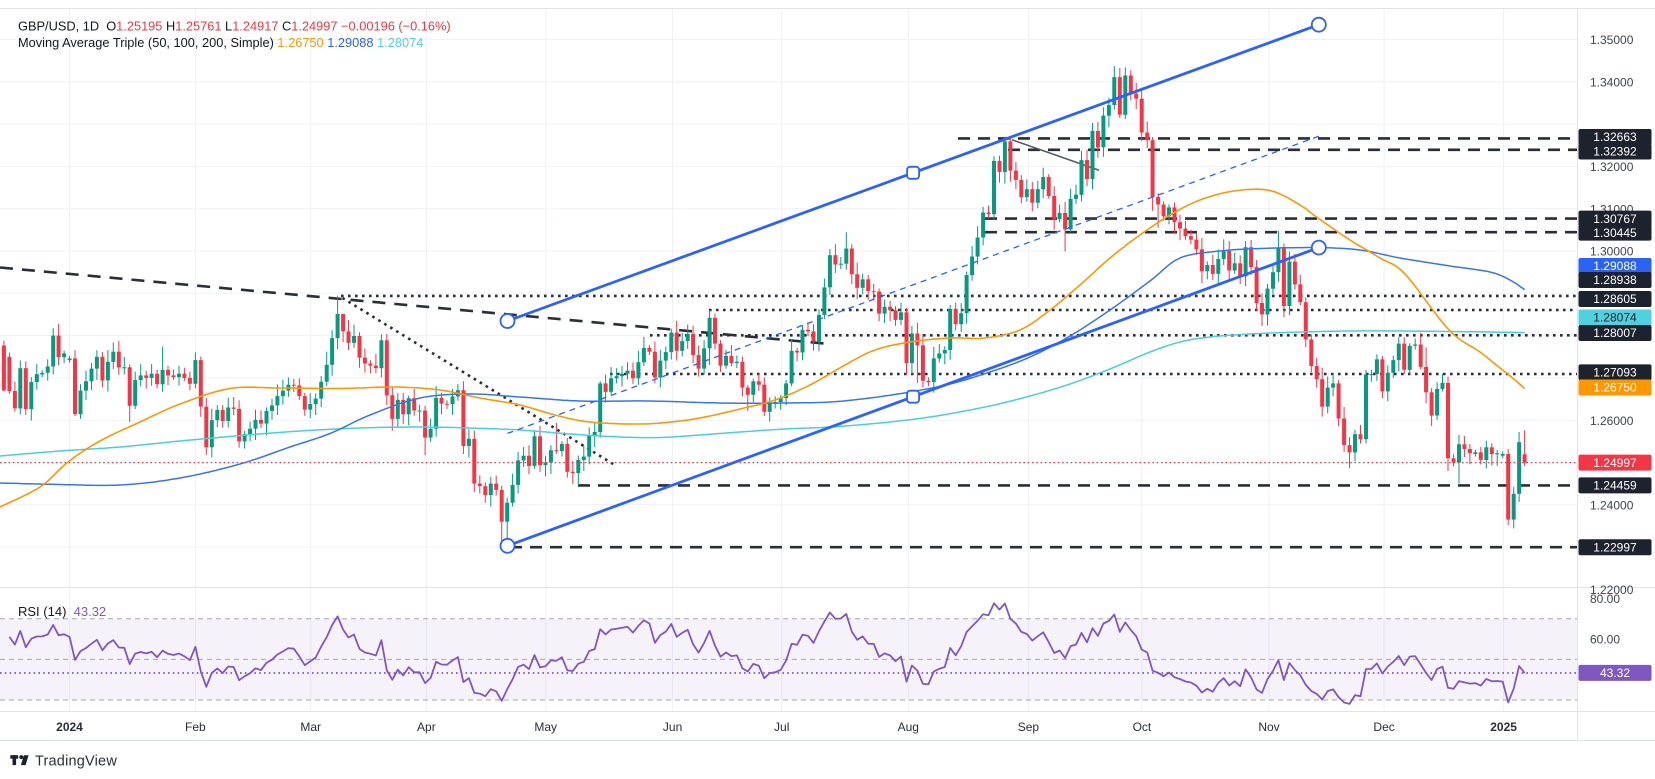  What do you see at coordinates (1615, 333) in the screenshot?
I see `svg-text: 1.28007` at bounding box center [1615, 333].